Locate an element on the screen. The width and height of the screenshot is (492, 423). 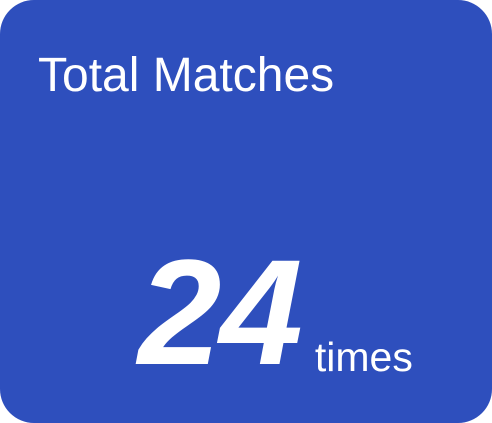
match-count-value: 24 is located at coordinates (220, 312).